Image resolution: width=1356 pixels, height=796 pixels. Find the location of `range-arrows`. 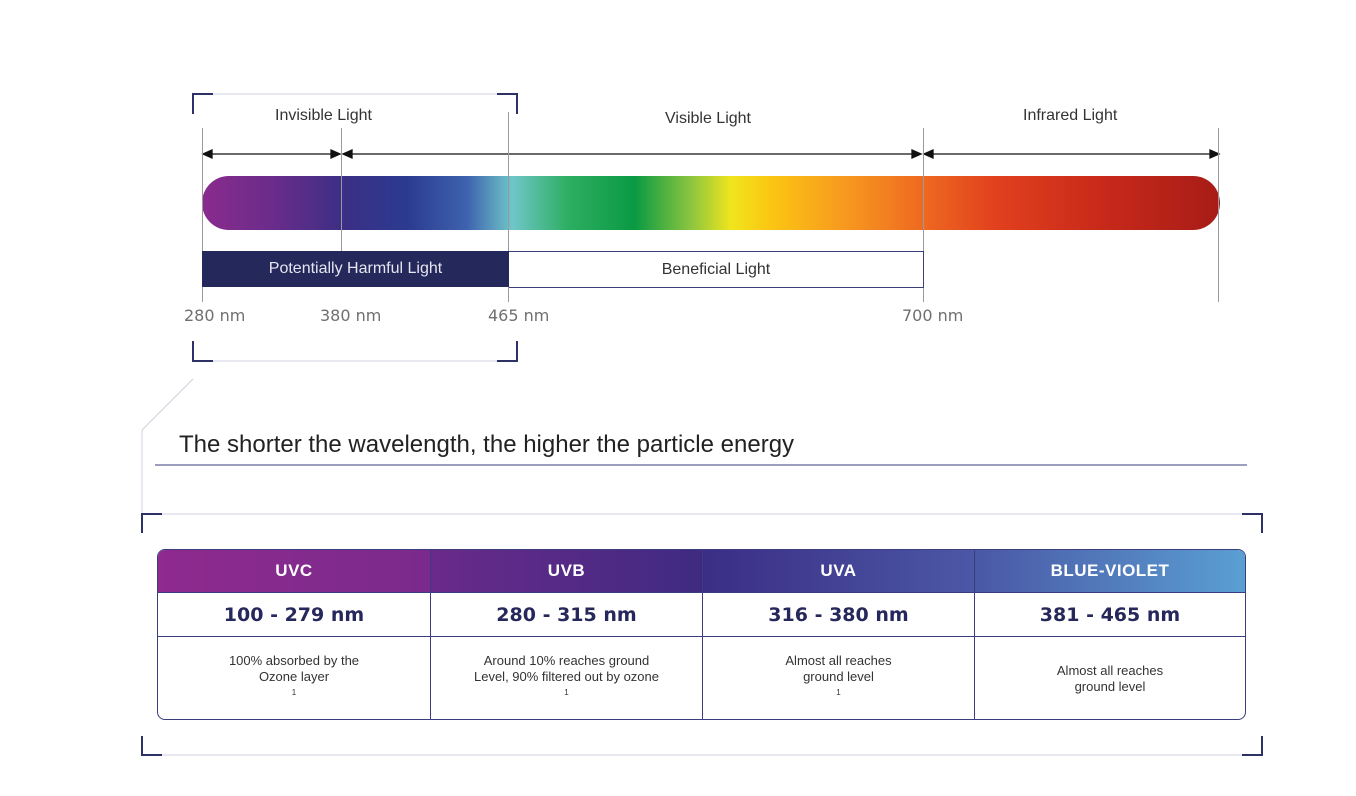

range-arrows is located at coordinates (711, 154).